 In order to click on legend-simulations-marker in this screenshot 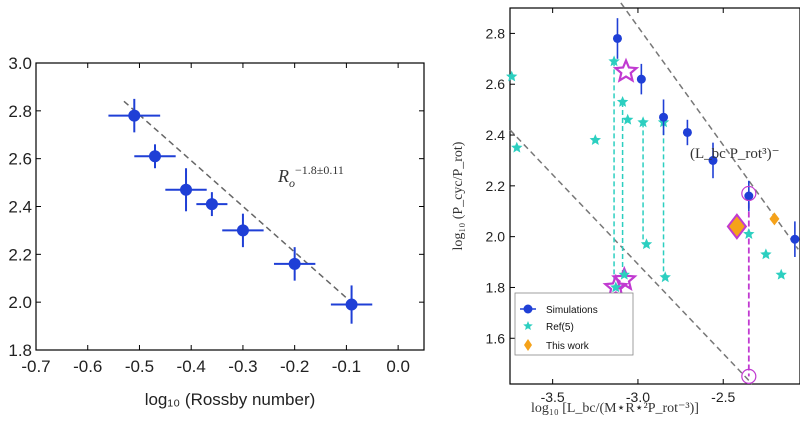, I will do `click(528, 309)`.